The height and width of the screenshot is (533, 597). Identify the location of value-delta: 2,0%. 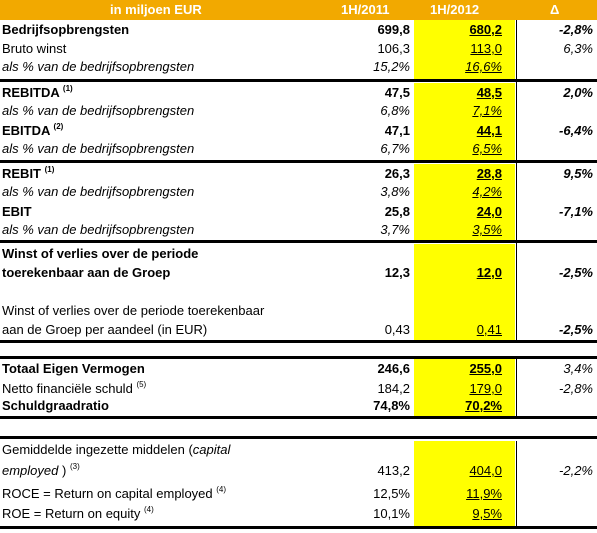
(578, 92).